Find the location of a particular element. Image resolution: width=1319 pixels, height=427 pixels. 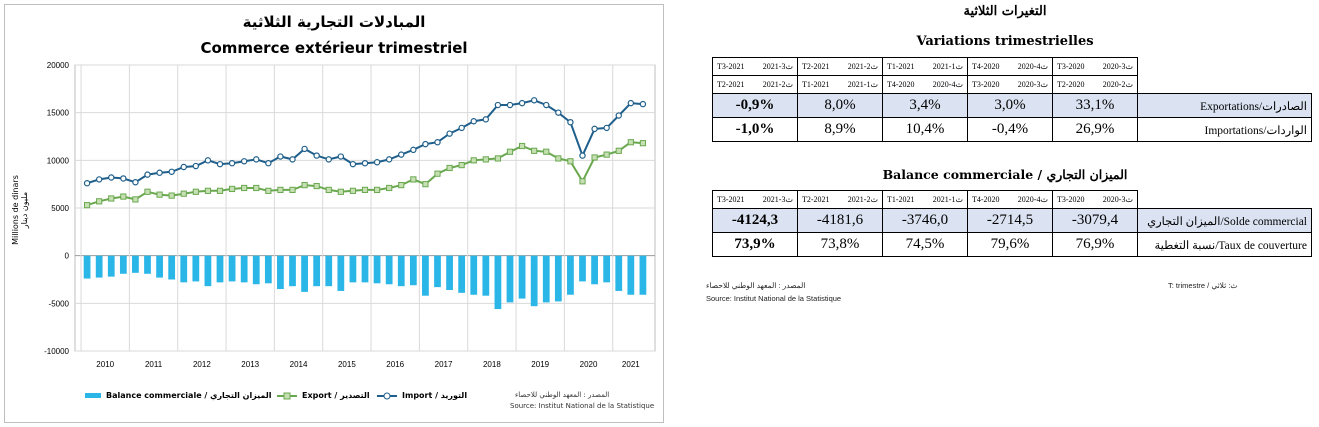

y-tick-label: 10000 is located at coordinates (58, 160).